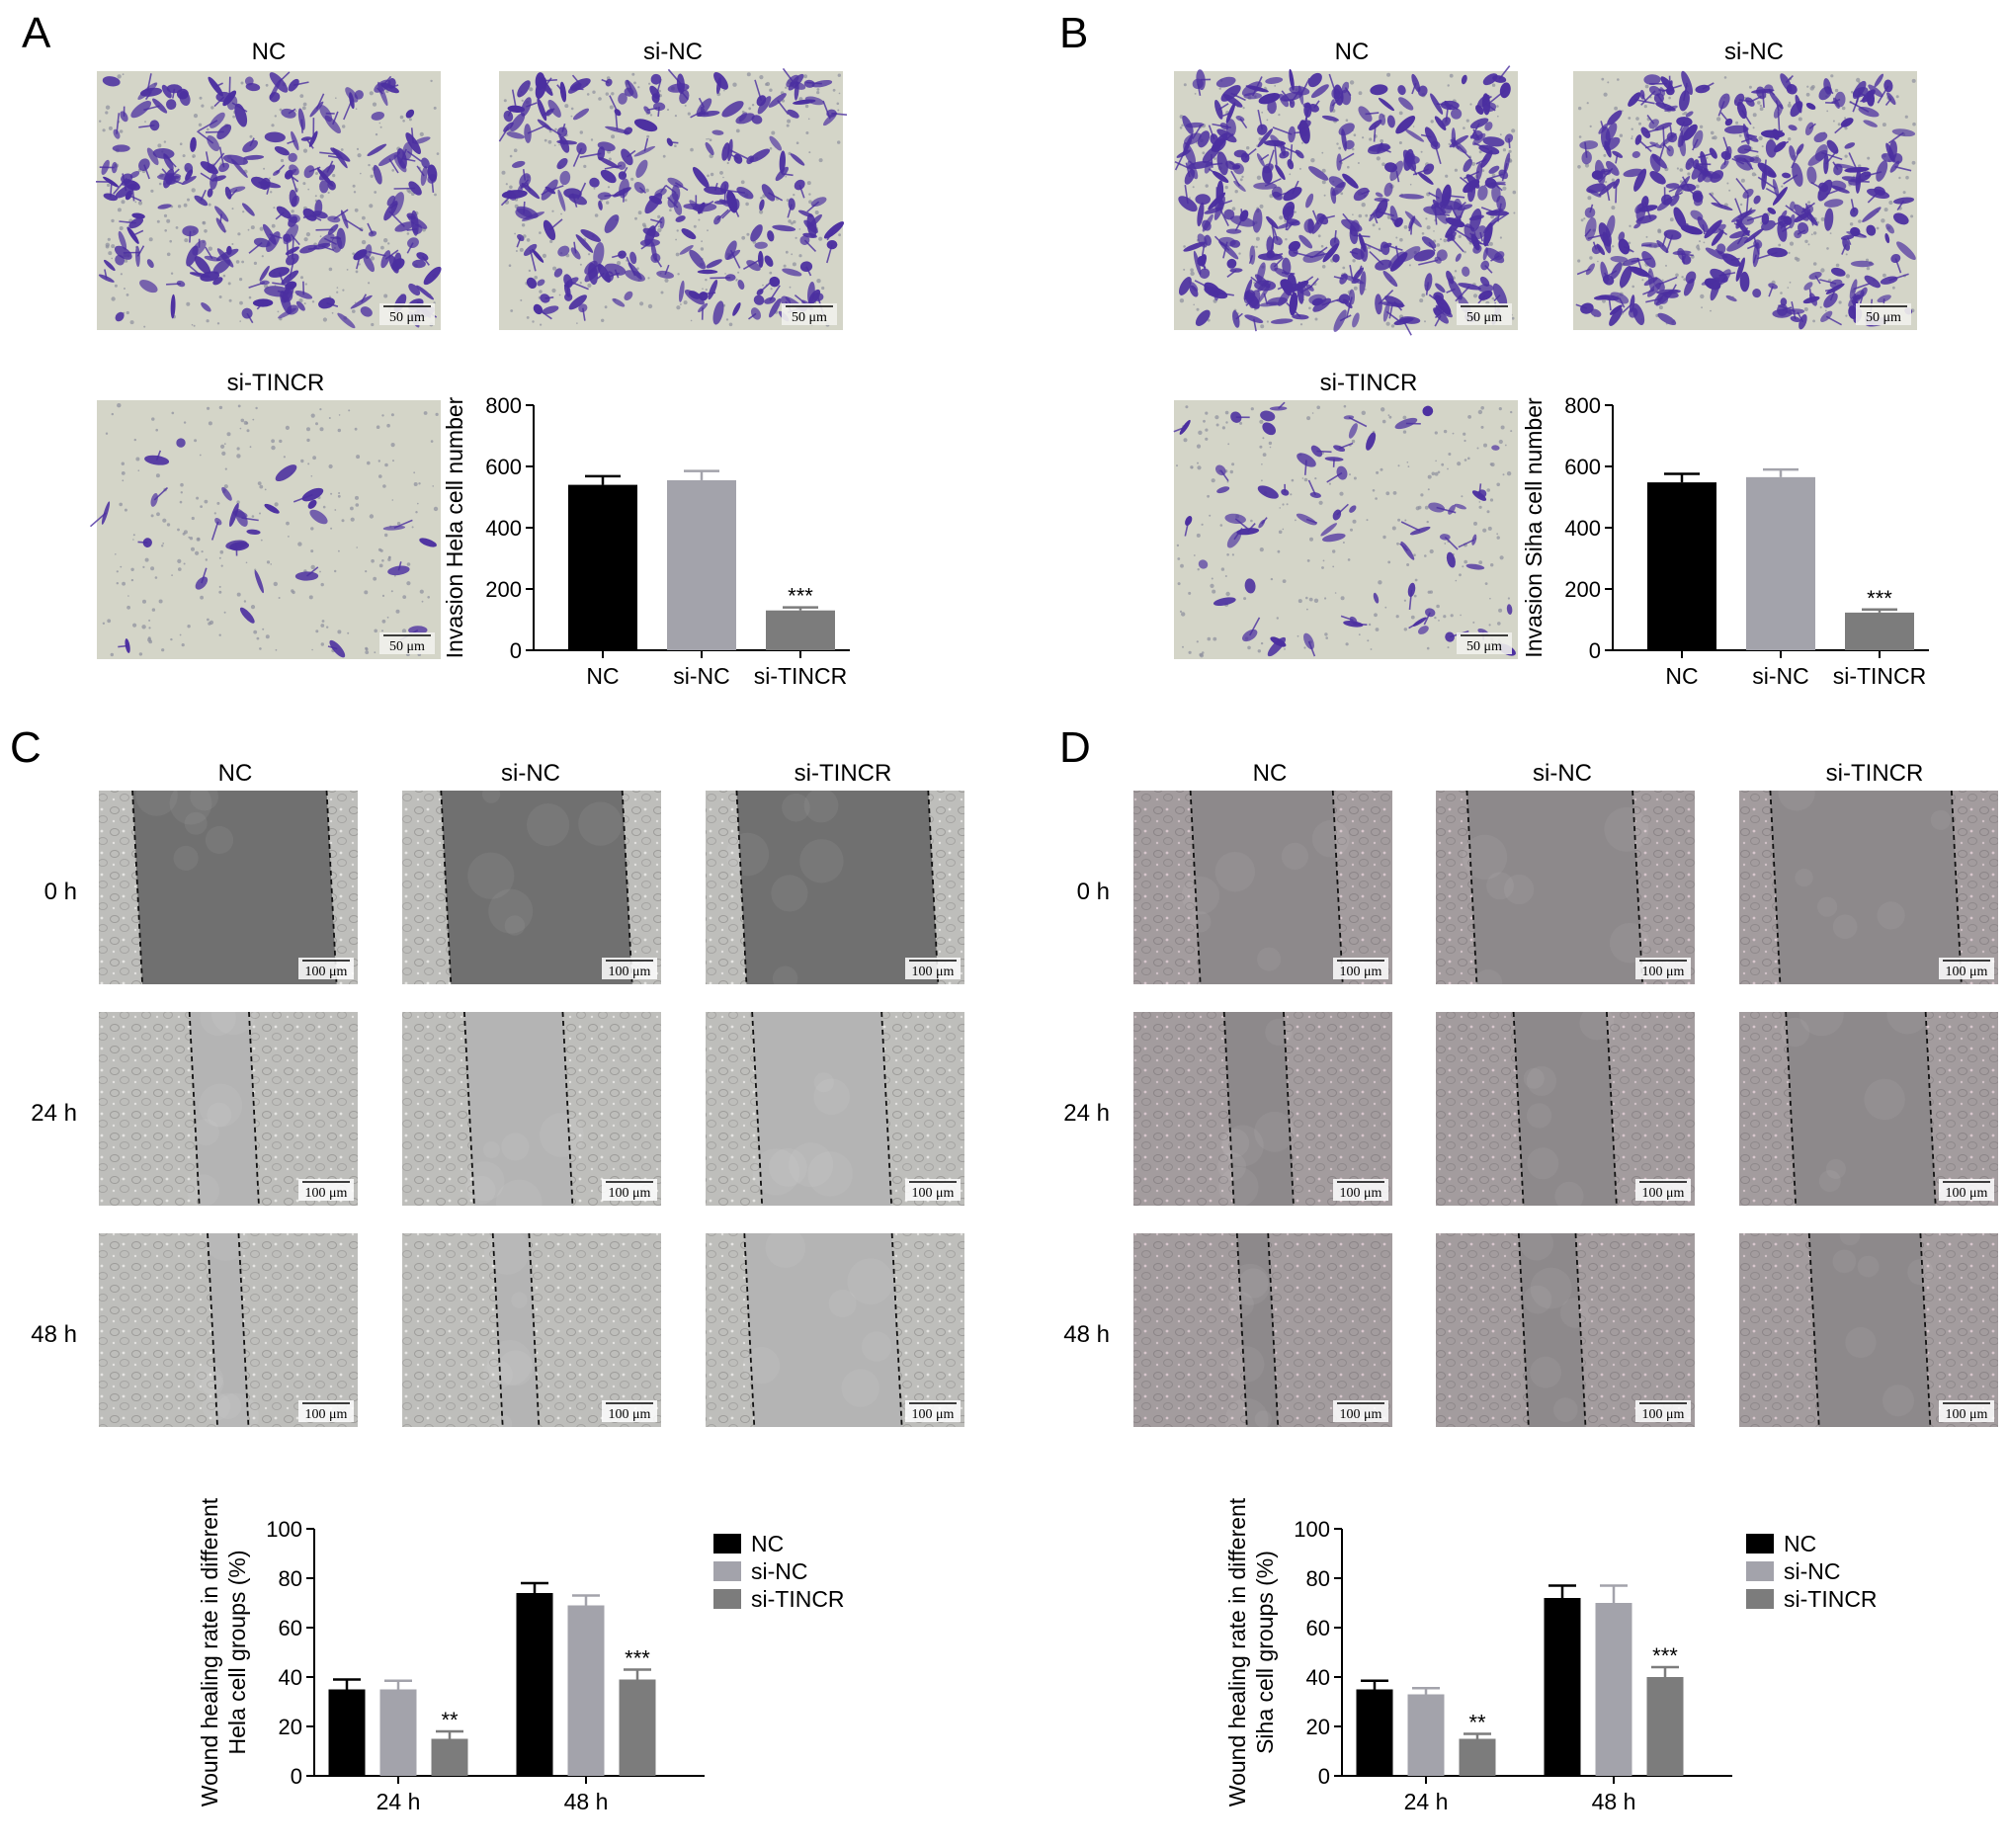 The height and width of the screenshot is (1848, 2008). I want to click on scale-bar-box, so click(1883, 314).